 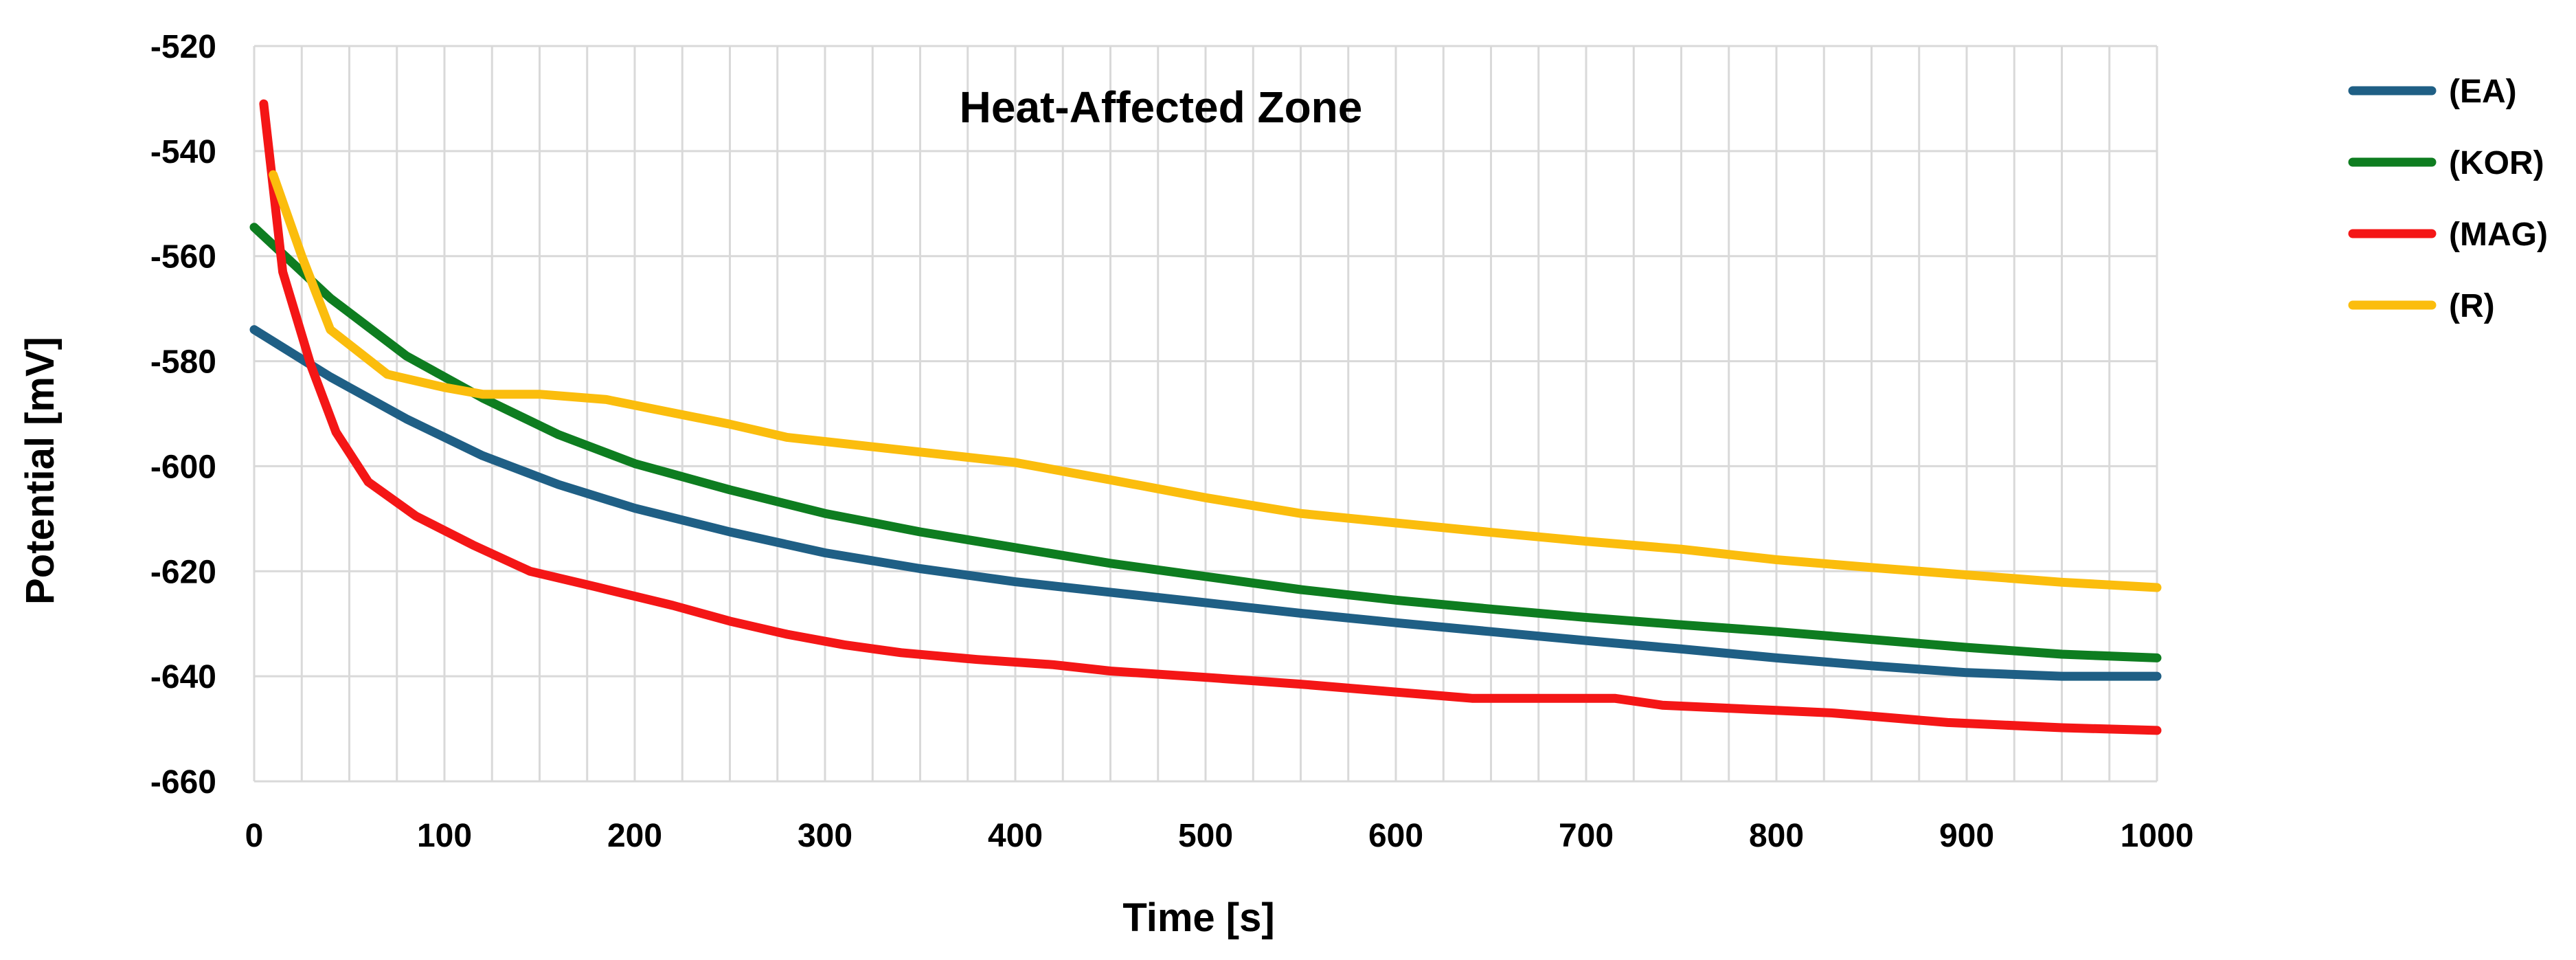 What do you see at coordinates (444, 836) in the screenshot?
I see `x-tick-label: 100` at bounding box center [444, 836].